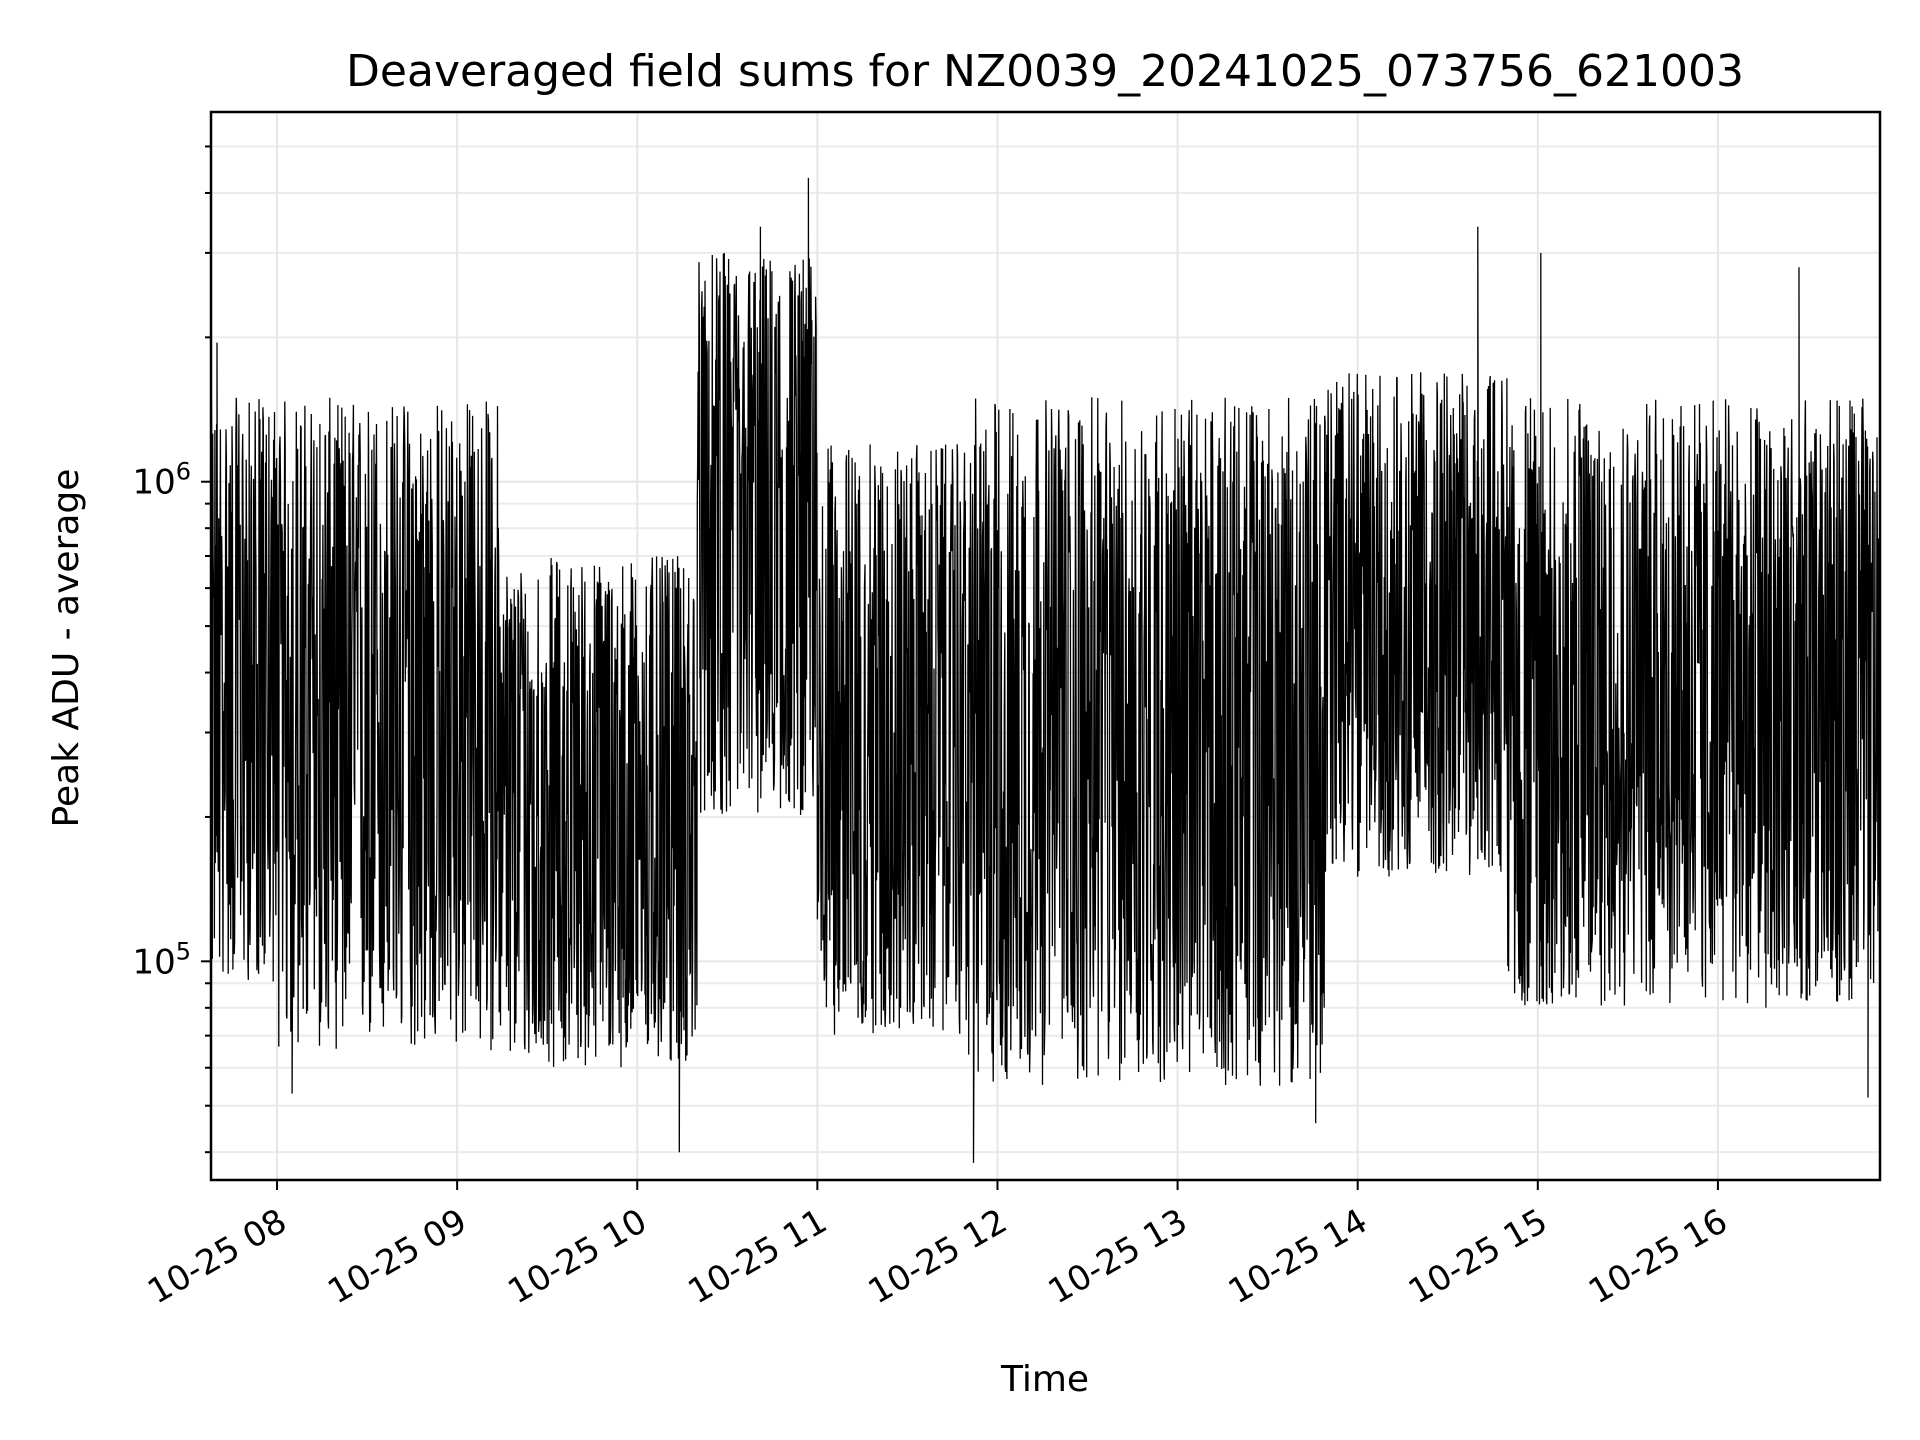 The image size is (1920, 1440). What do you see at coordinates (161, 959) in the screenshot?
I see `y-tick-label: 10⁵` at bounding box center [161, 959].